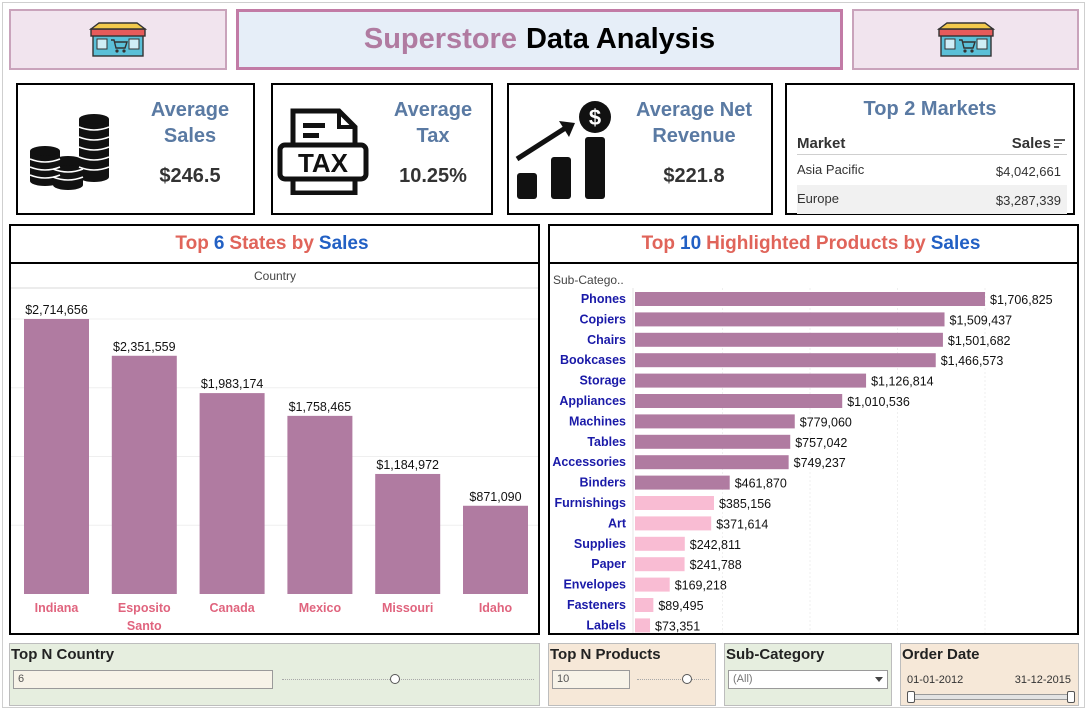  Describe the element at coordinates (382, 149) in the screenshot. I see `kpi-average-tax: TAX Average Tax 10.25%` at that location.